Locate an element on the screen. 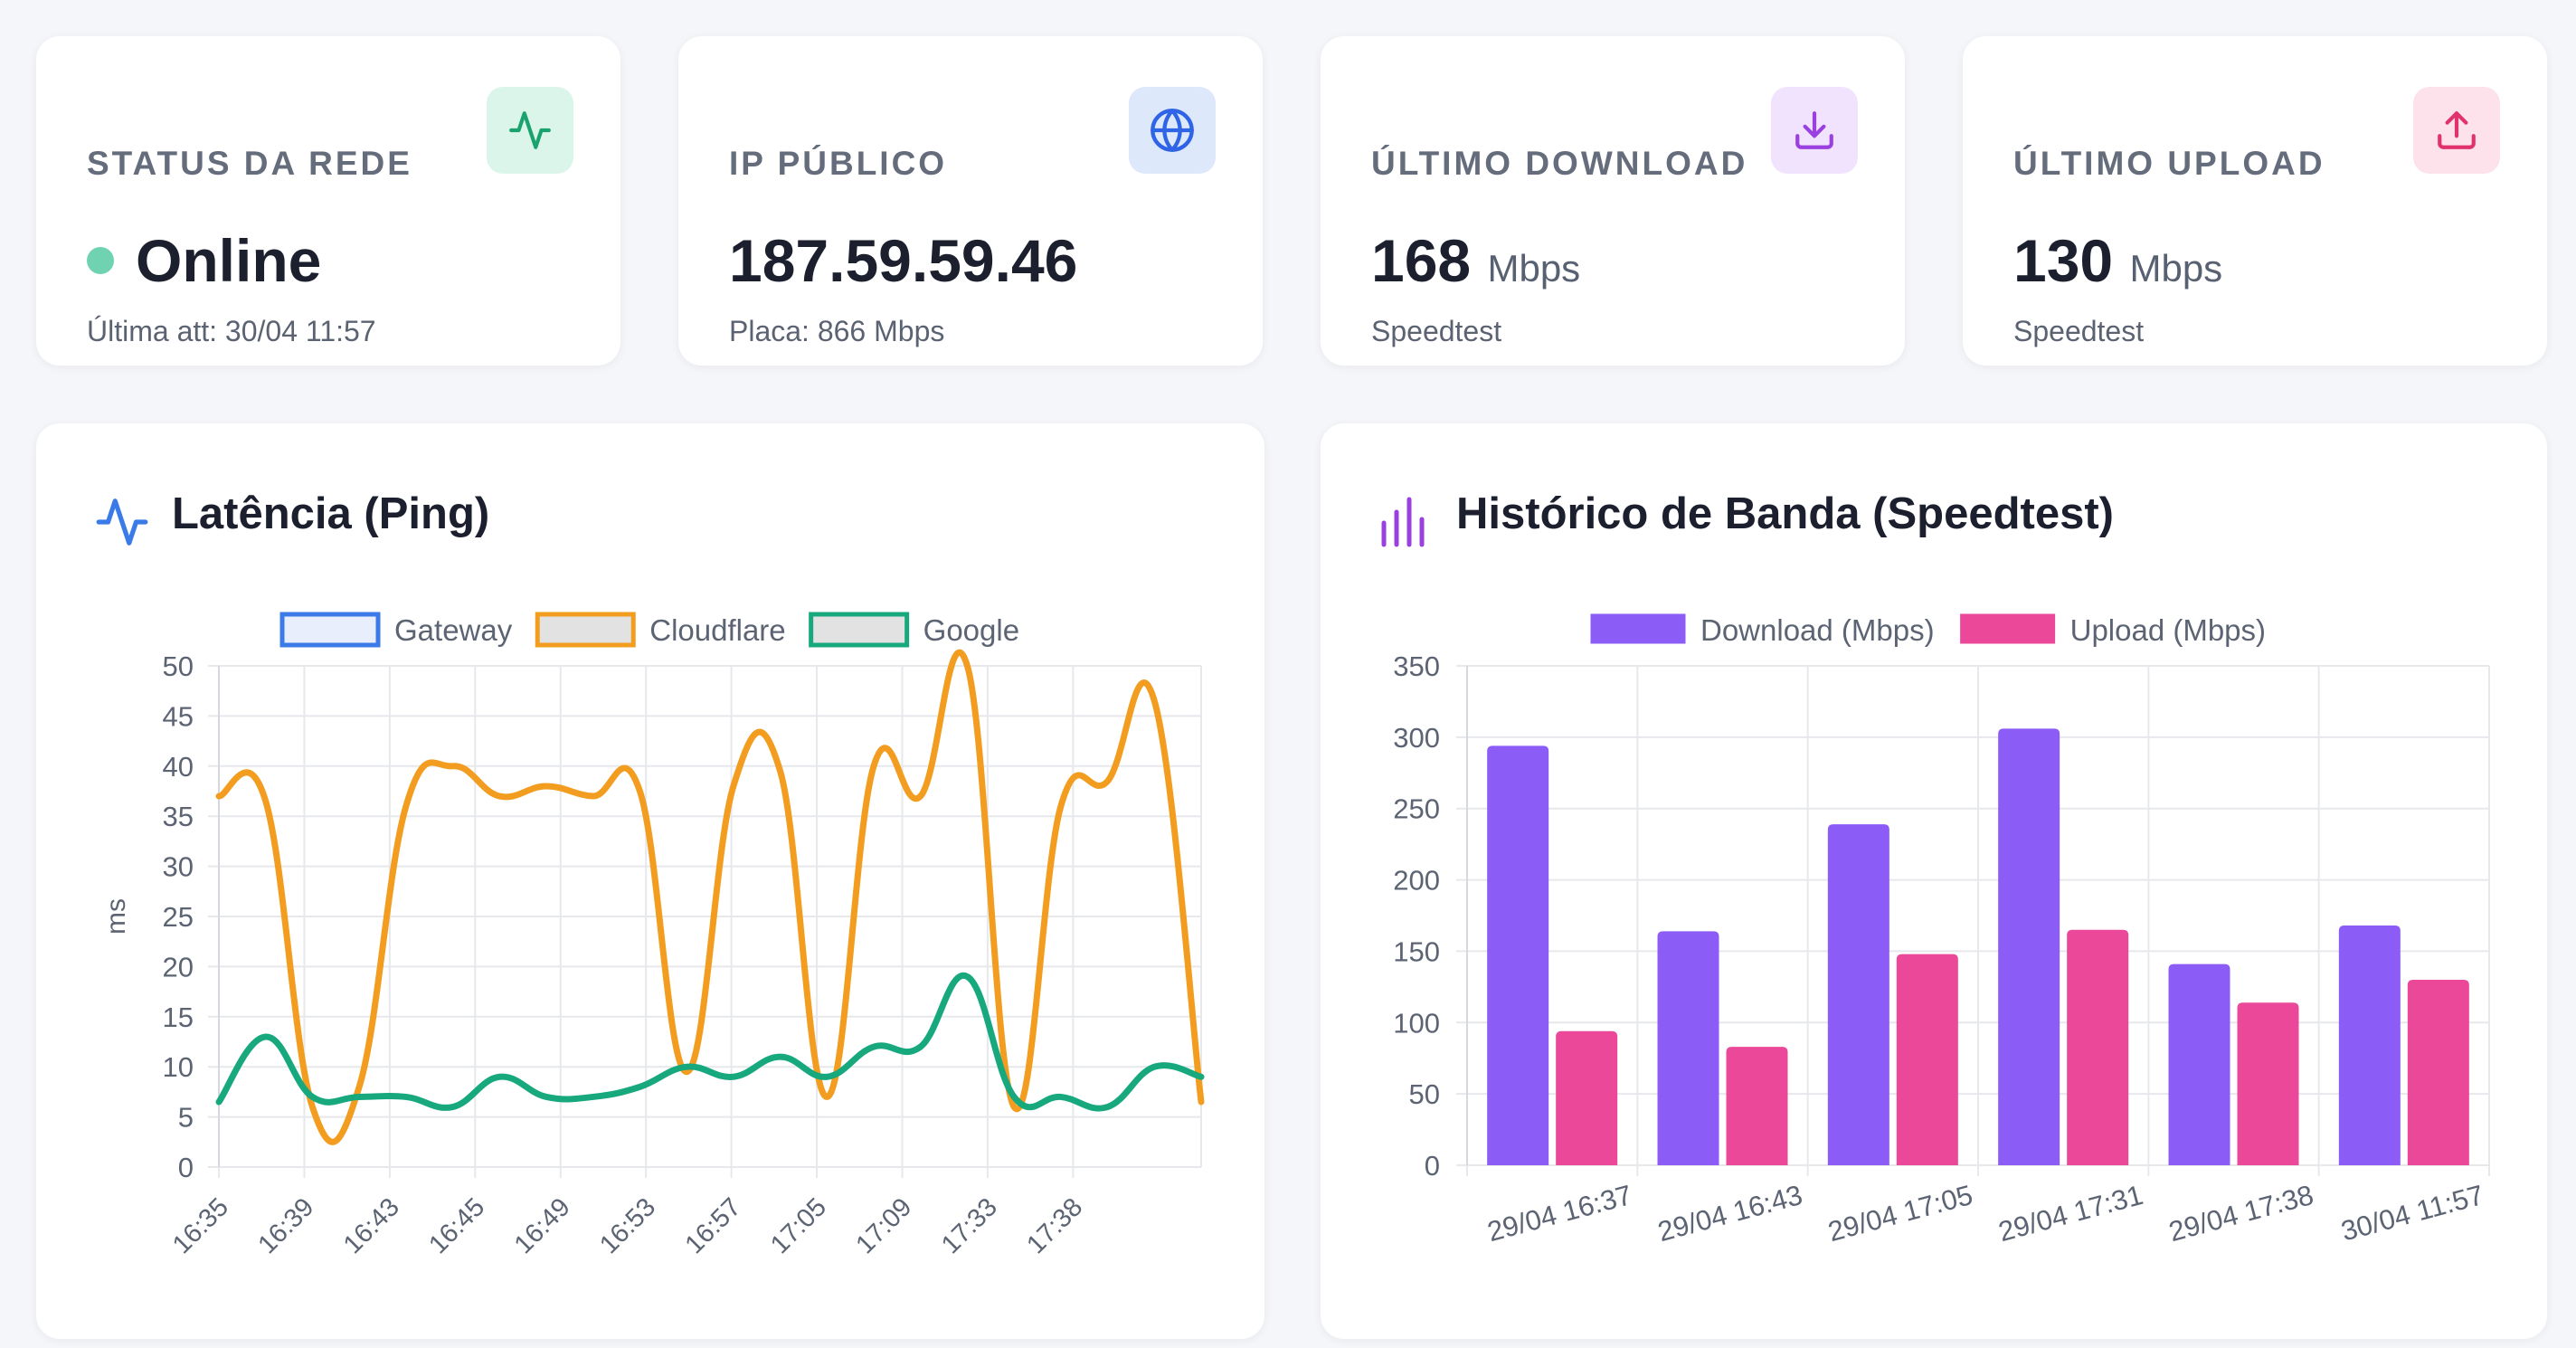 This screenshot has width=2576, height=1348. legend-label: Google is located at coordinates (971, 630).